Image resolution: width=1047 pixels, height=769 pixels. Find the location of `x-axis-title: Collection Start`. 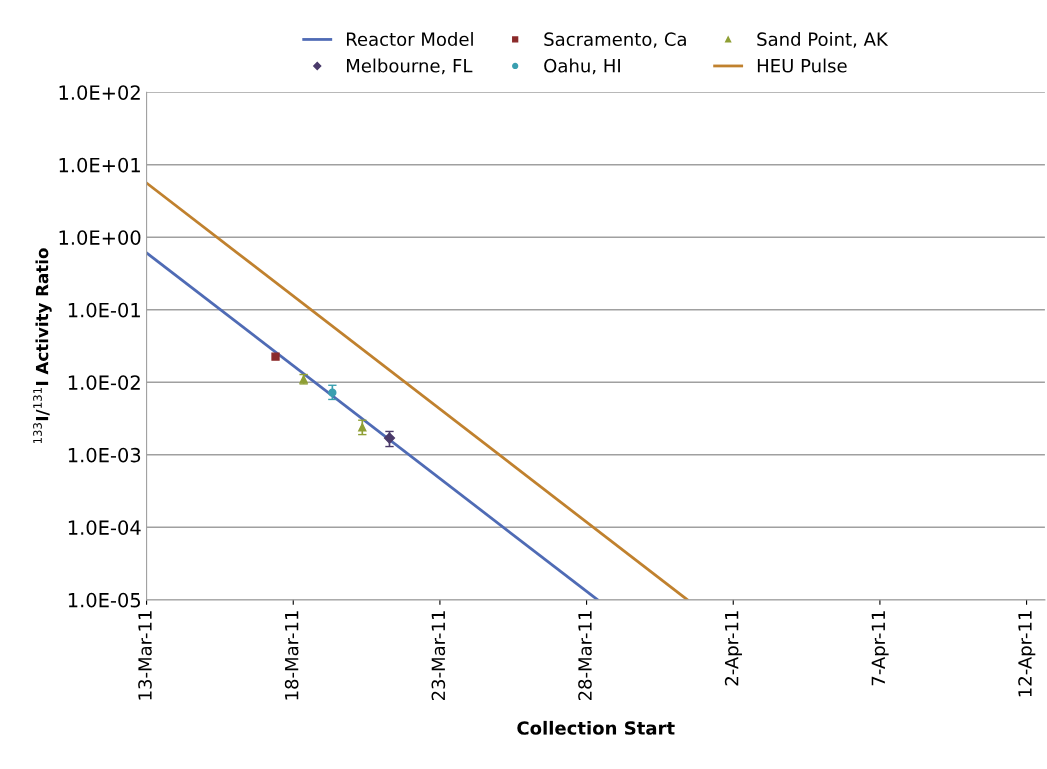

x-axis-title: Collection Start is located at coordinates (596, 727).